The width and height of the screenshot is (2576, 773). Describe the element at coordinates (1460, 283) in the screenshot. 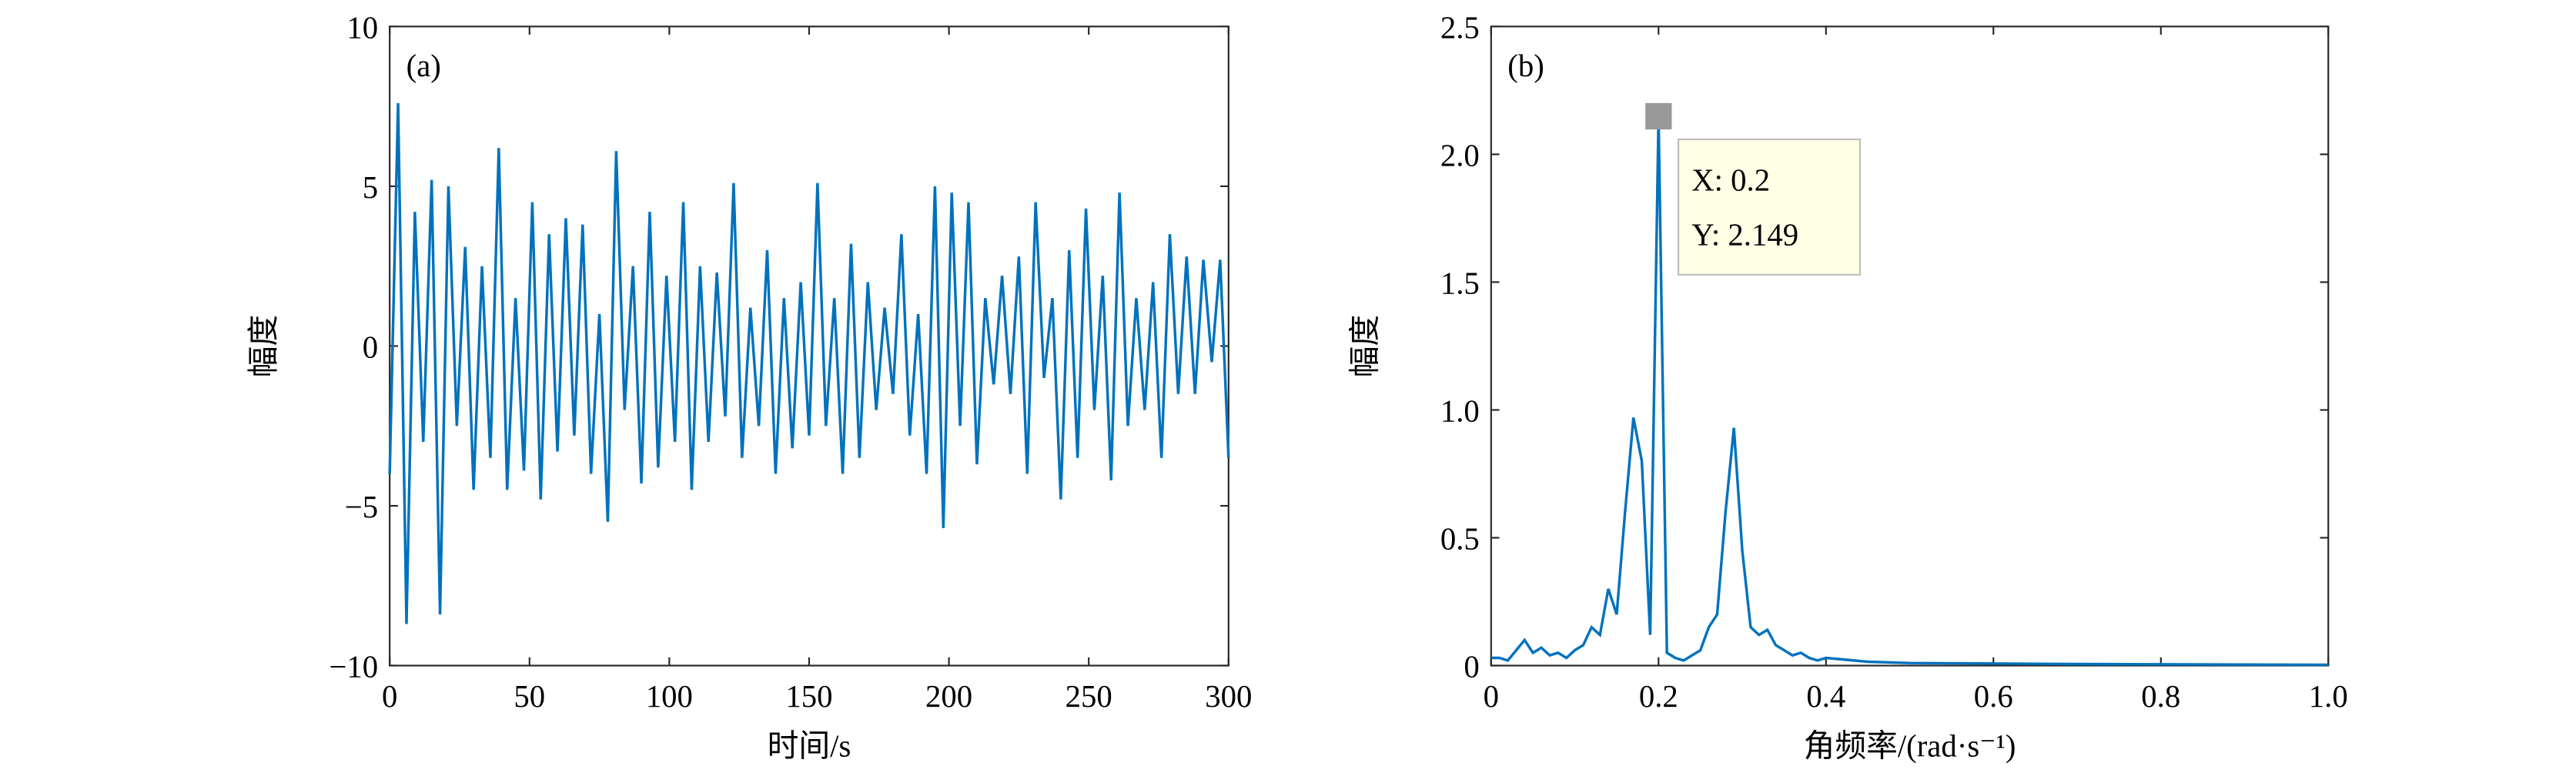

I see `y-tick-label: 1.5` at that location.